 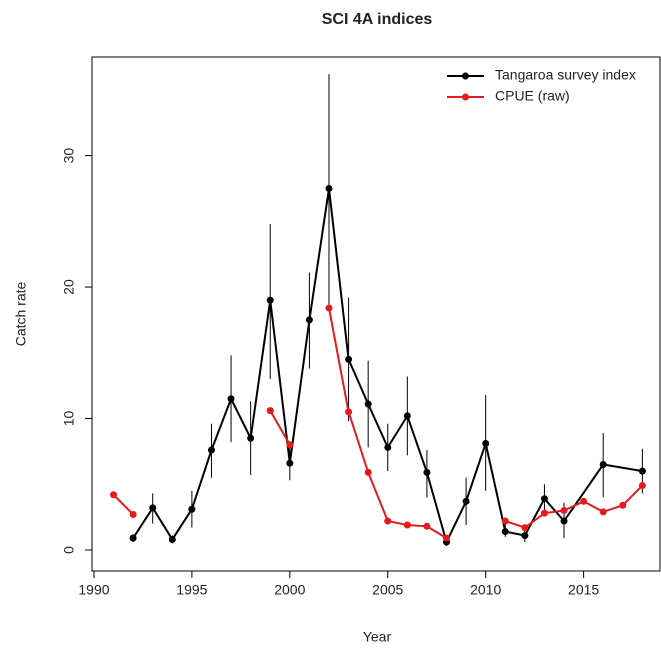 What do you see at coordinates (191, 590) in the screenshot?
I see `x-tick-label: 1995` at bounding box center [191, 590].